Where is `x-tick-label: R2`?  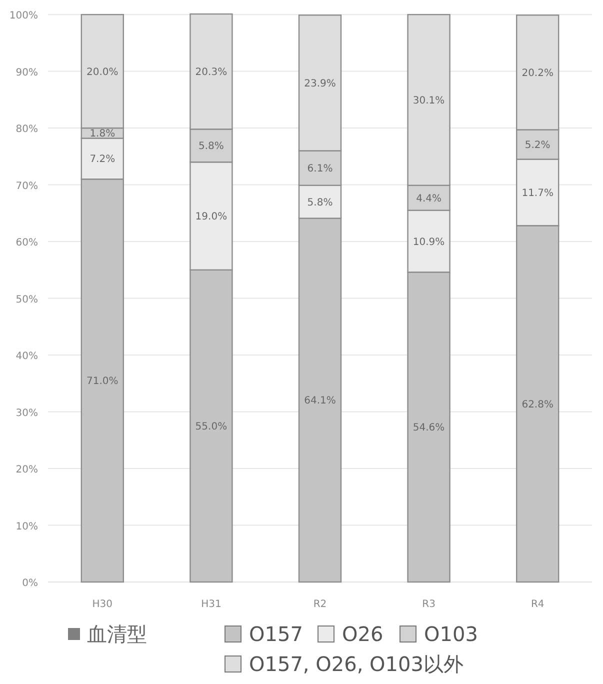 x-tick-label: R2 is located at coordinates (320, 604).